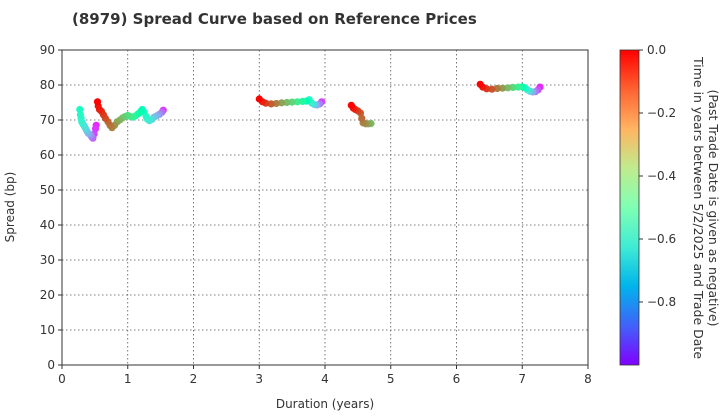 The image size is (720, 420). What do you see at coordinates (47, 260) in the screenshot?
I see `y-tick-label: 30` at bounding box center [47, 260].